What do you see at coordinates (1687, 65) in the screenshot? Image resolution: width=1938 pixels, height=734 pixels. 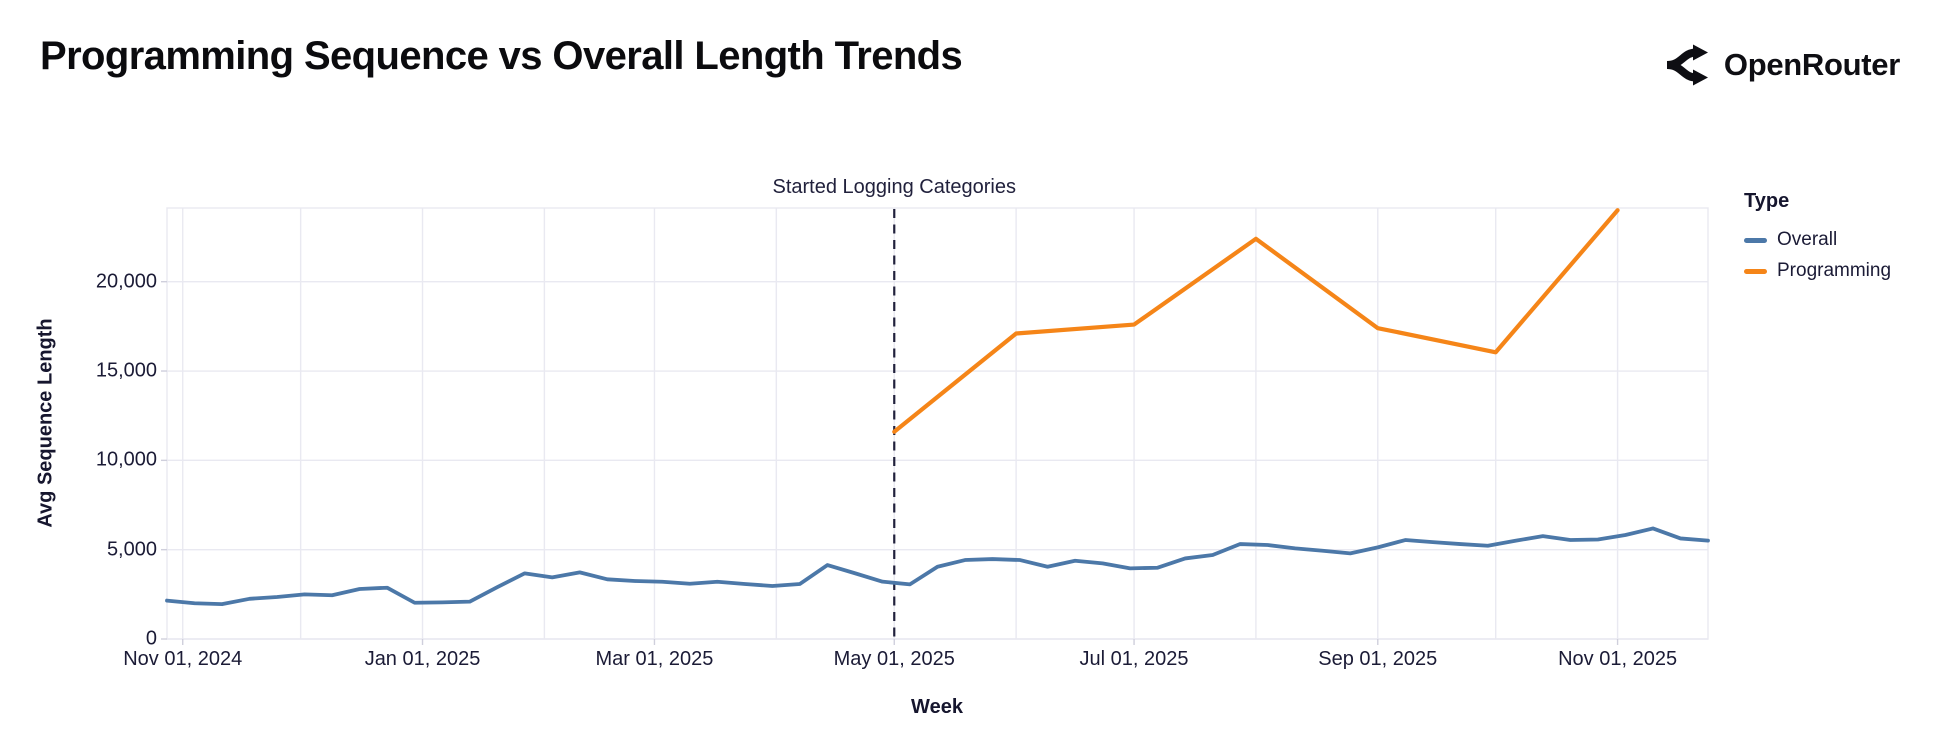 I see `openrouter-logo-icon` at bounding box center [1687, 65].